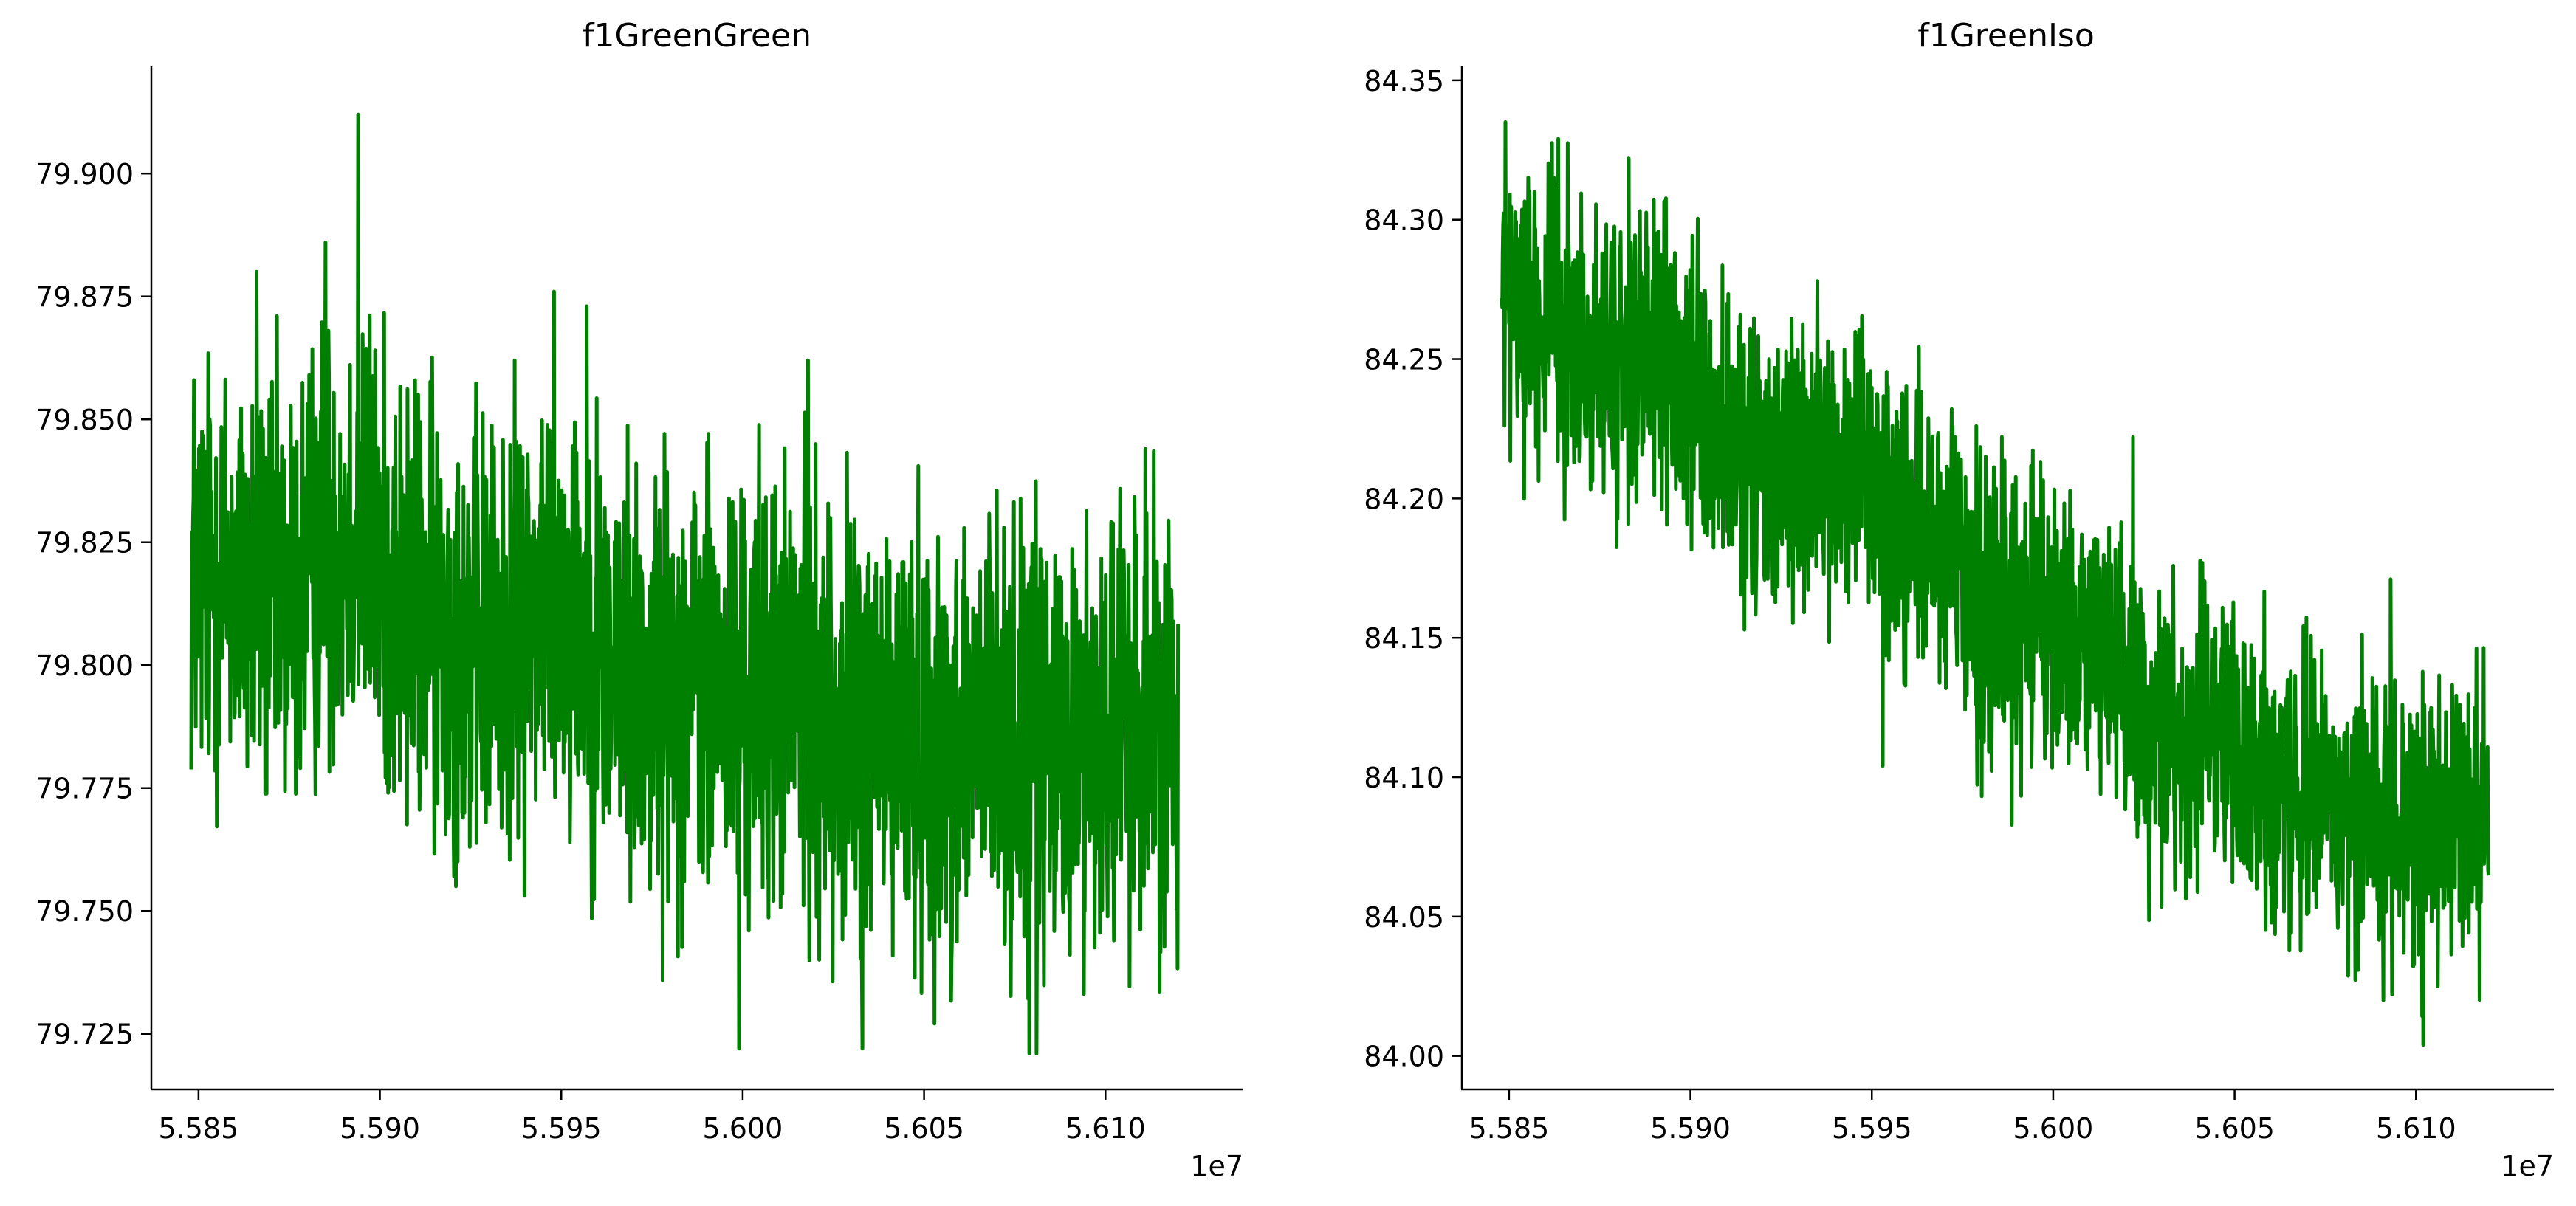 Image resolution: width=2576 pixels, height=1206 pixels. I want to click on y-tick-label: 84.35, so click(1404, 81).